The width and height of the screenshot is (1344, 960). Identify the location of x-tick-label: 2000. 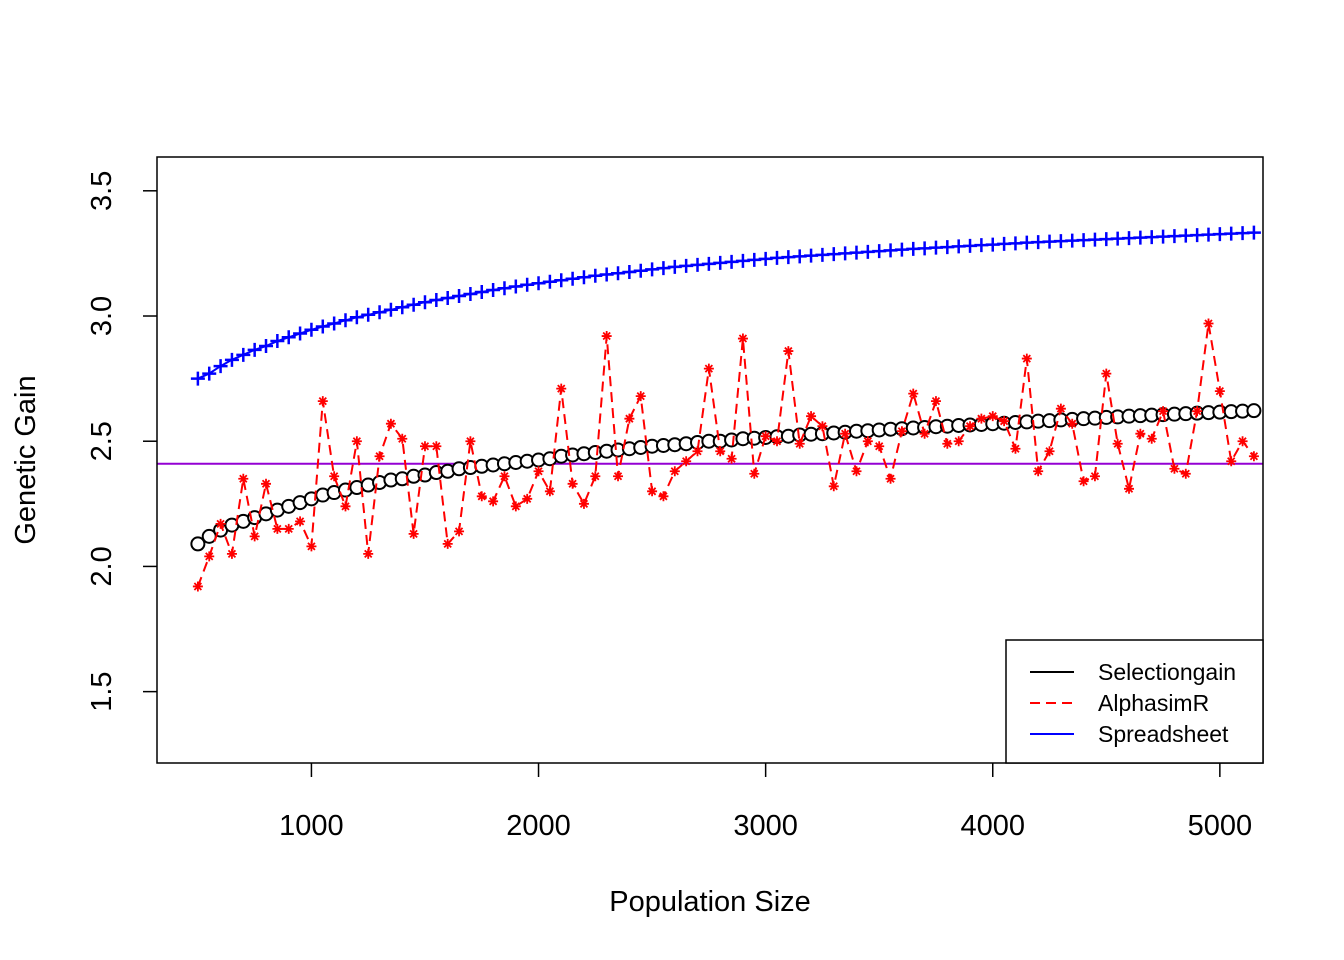
(538, 826).